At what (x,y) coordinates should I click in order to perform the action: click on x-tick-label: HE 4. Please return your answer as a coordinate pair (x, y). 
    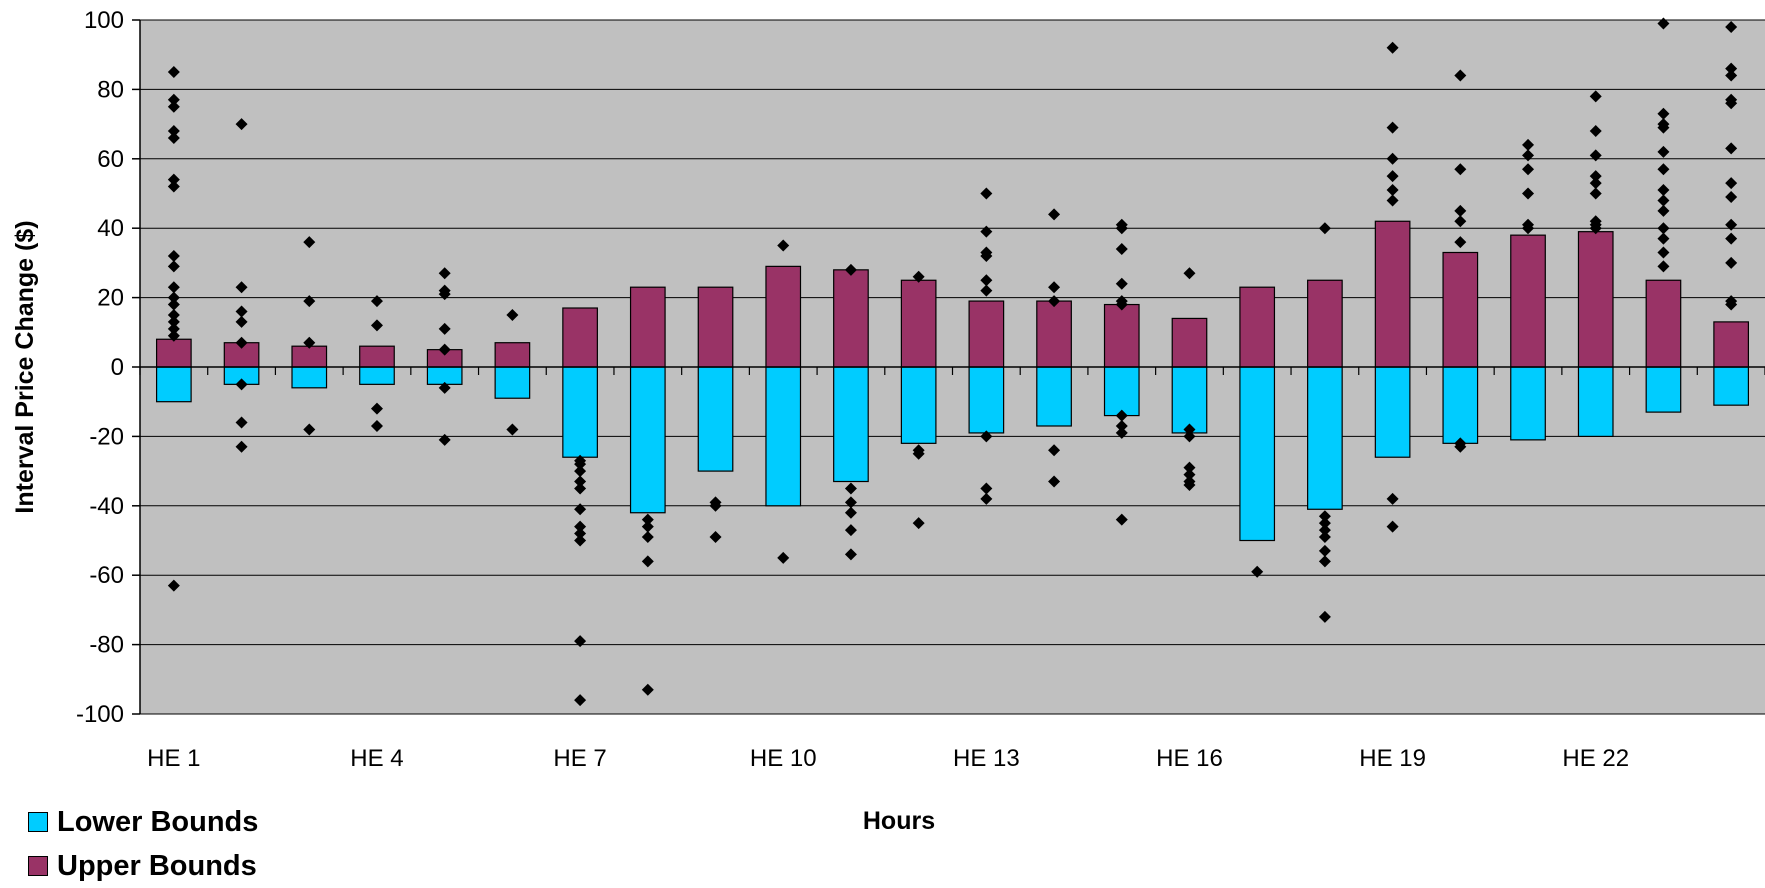
    Looking at the image, I should click on (376, 758).